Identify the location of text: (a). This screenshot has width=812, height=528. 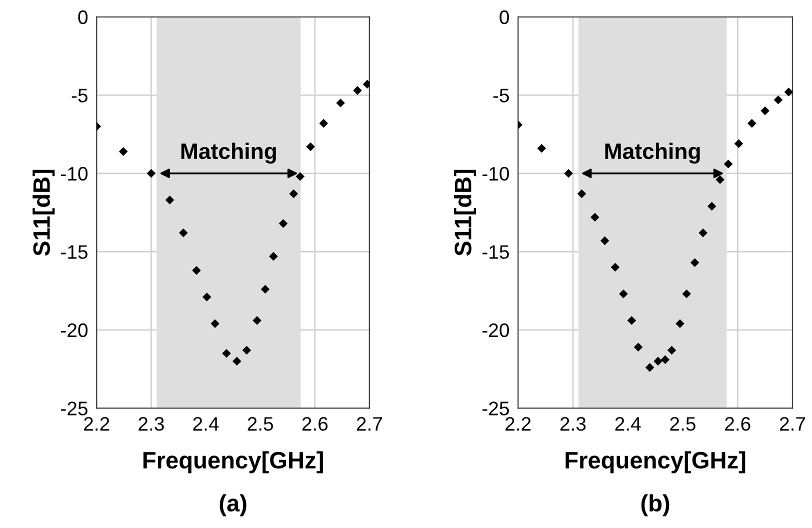
(233, 505).